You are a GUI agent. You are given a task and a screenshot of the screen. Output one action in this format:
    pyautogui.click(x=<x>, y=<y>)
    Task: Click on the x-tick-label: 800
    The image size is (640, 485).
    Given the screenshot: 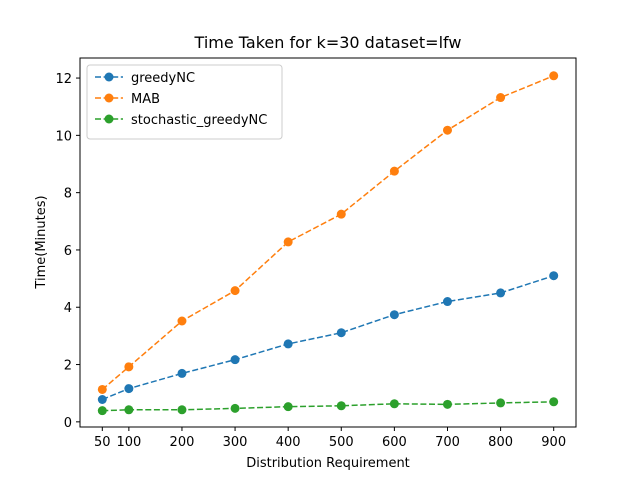 What is the action you would take?
    pyautogui.click(x=500, y=442)
    